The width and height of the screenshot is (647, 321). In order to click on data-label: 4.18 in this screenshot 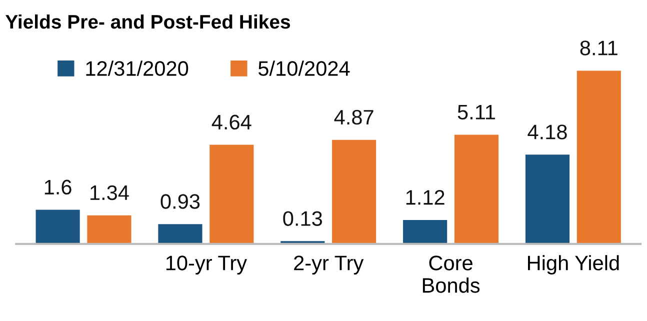, I will do `click(547, 132)`.